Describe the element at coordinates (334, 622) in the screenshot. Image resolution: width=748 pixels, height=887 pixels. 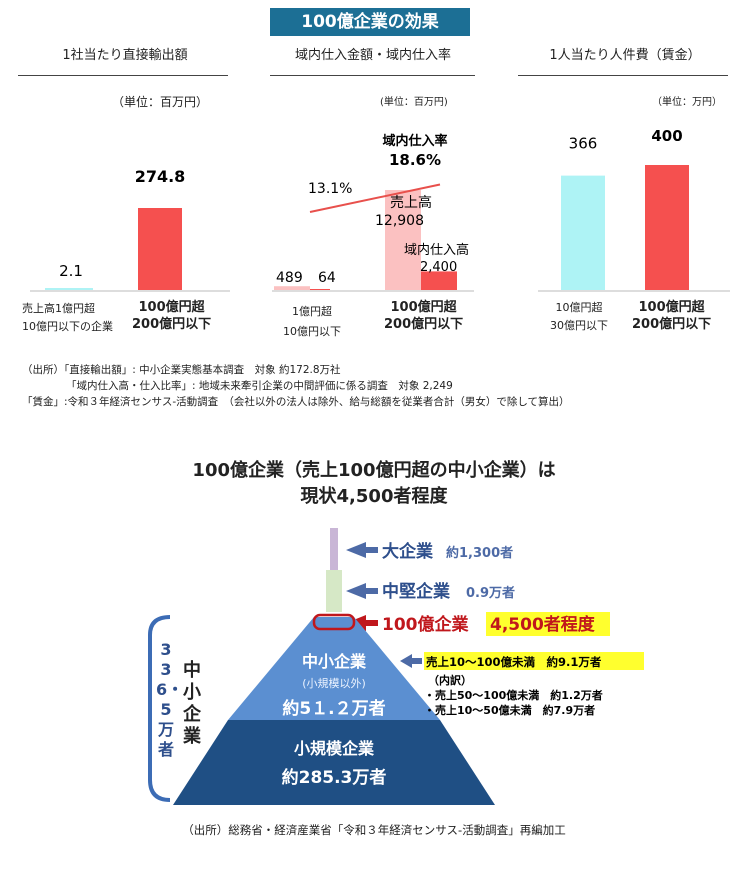
I see `b100-highlight` at that location.